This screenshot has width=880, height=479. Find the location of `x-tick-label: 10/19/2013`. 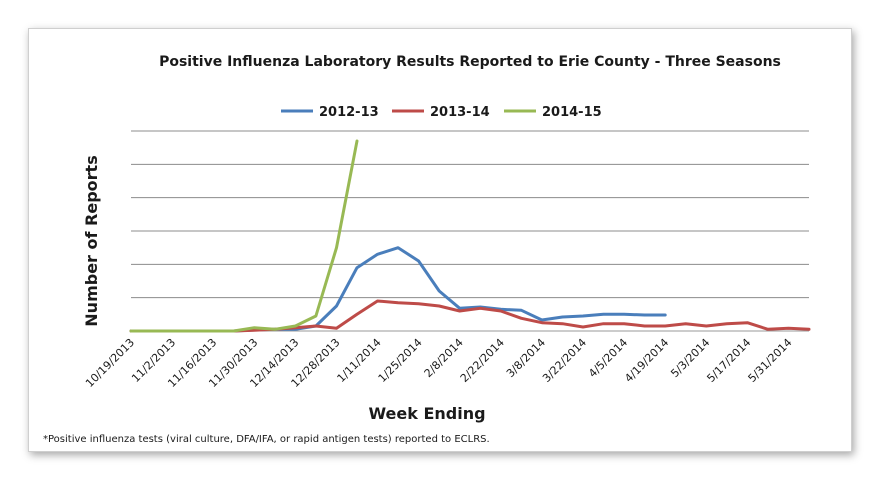

x-tick-label: 10/19/2013 is located at coordinates (110, 363).